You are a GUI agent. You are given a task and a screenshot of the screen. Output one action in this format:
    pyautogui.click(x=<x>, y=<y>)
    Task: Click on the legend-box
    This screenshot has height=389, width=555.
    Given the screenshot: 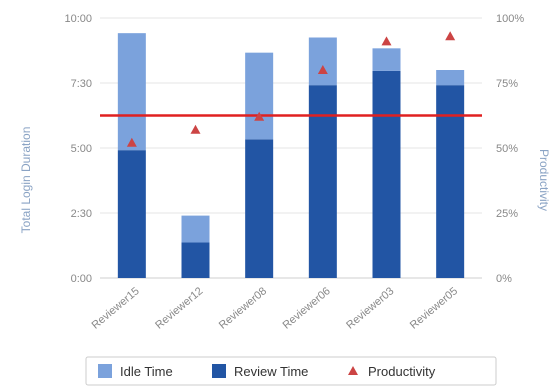 What is the action you would take?
    pyautogui.click(x=291, y=371)
    